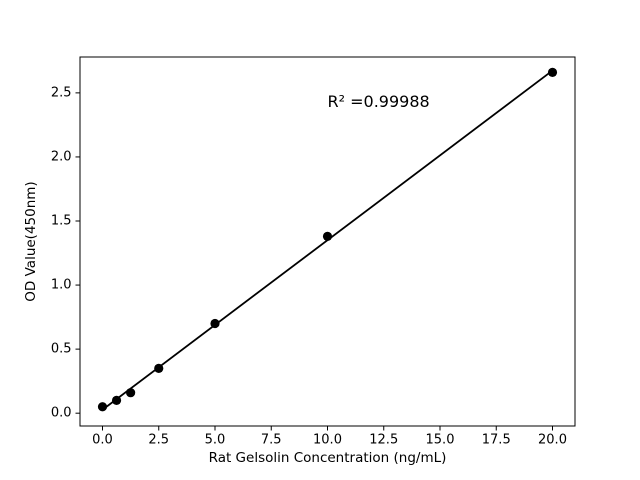 This screenshot has height=480, width=640. I want to click on x-tick-label: 7.5, so click(271, 439).